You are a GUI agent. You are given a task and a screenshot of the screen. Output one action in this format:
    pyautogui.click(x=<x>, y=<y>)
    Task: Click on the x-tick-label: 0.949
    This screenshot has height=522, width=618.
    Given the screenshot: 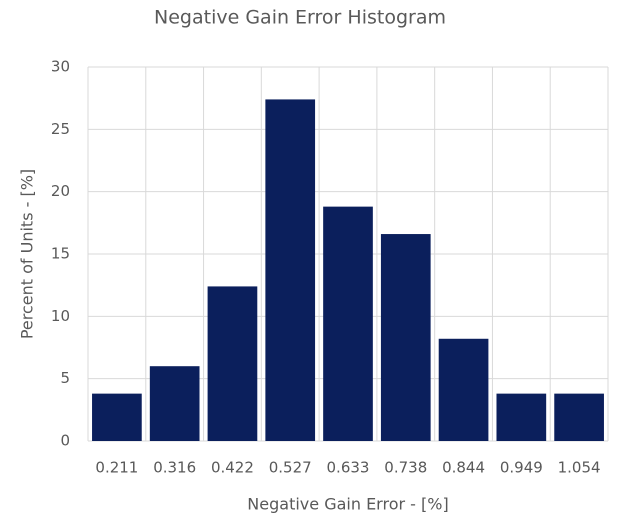 What is the action you would take?
    pyautogui.click(x=521, y=468)
    